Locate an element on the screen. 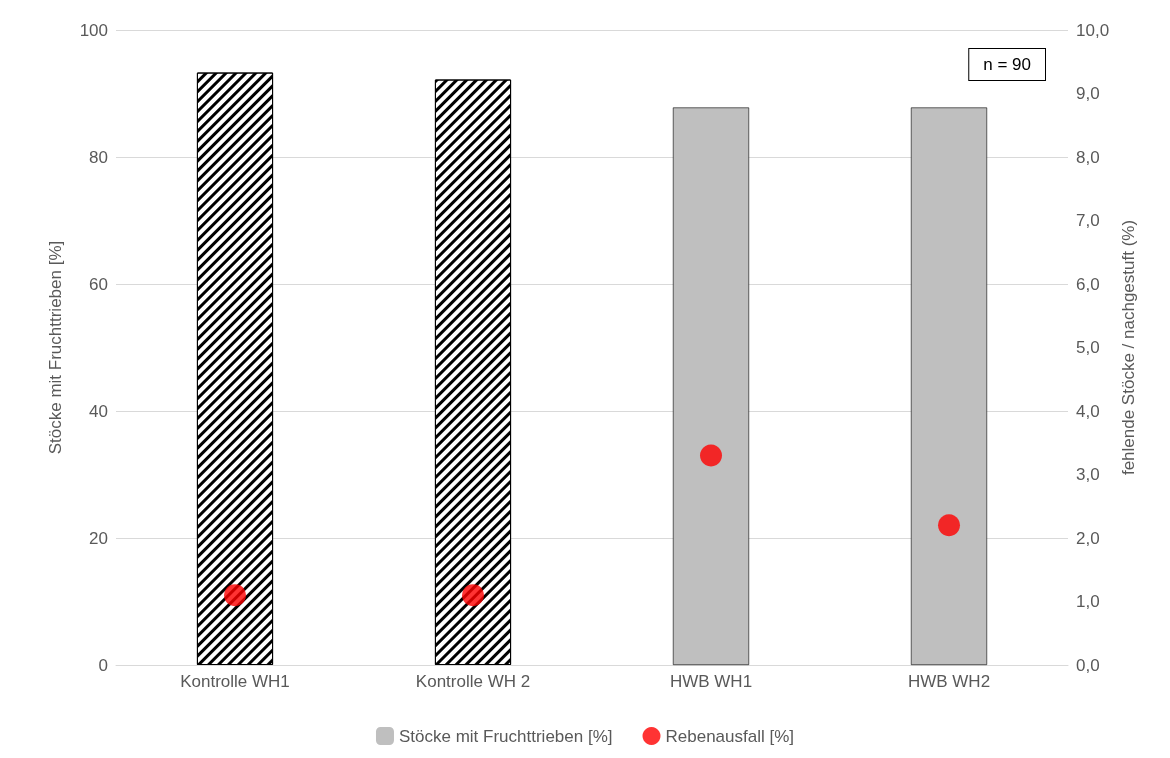  y2-tick-label: 4,0 is located at coordinates (1088, 411).